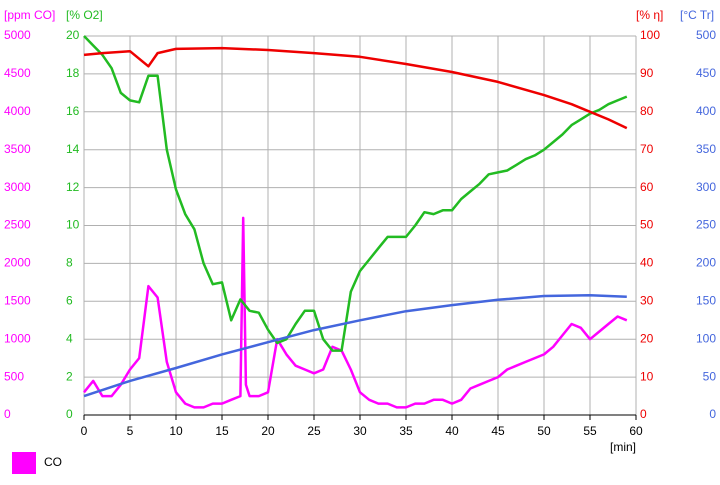 The height and width of the screenshot is (485, 720). I want to click on y-tick-label: 1500, so click(17, 300).